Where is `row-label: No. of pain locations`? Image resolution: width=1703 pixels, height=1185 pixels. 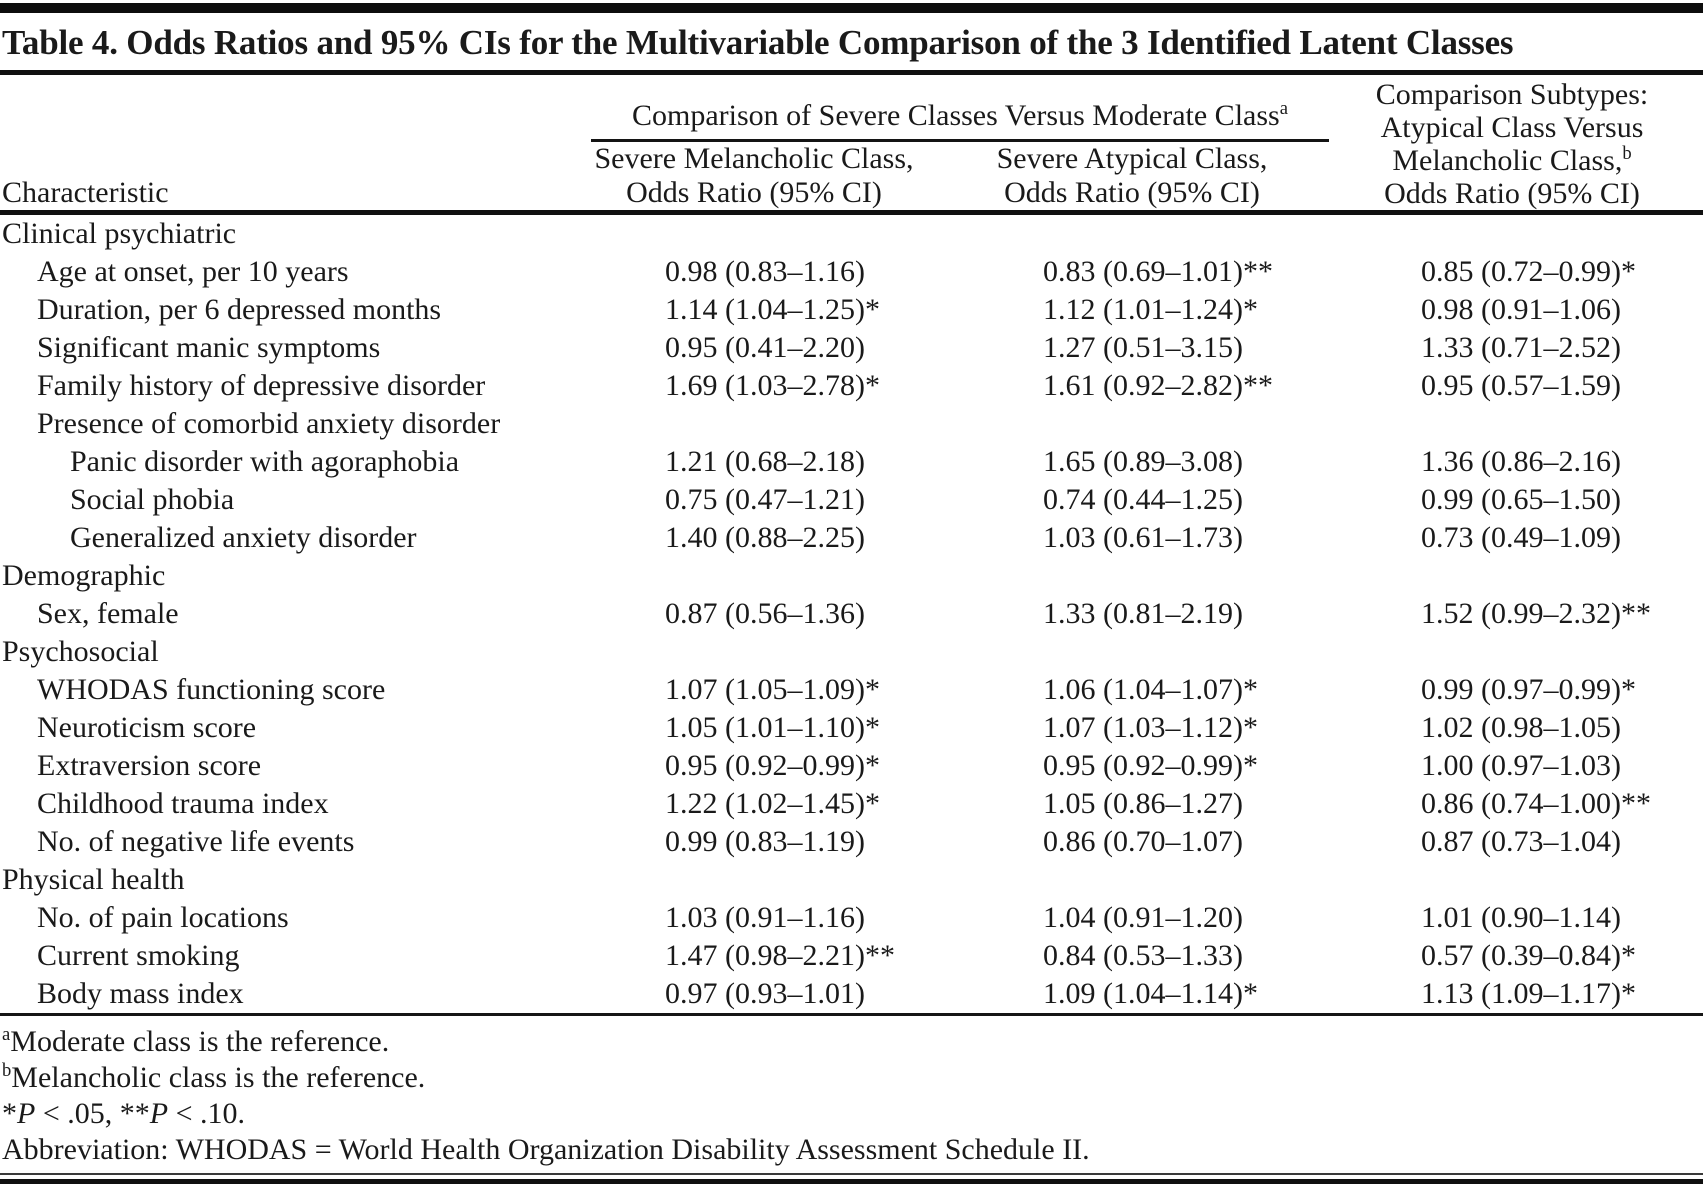
row-label: No. of pain locations is located at coordinates (163, 917).